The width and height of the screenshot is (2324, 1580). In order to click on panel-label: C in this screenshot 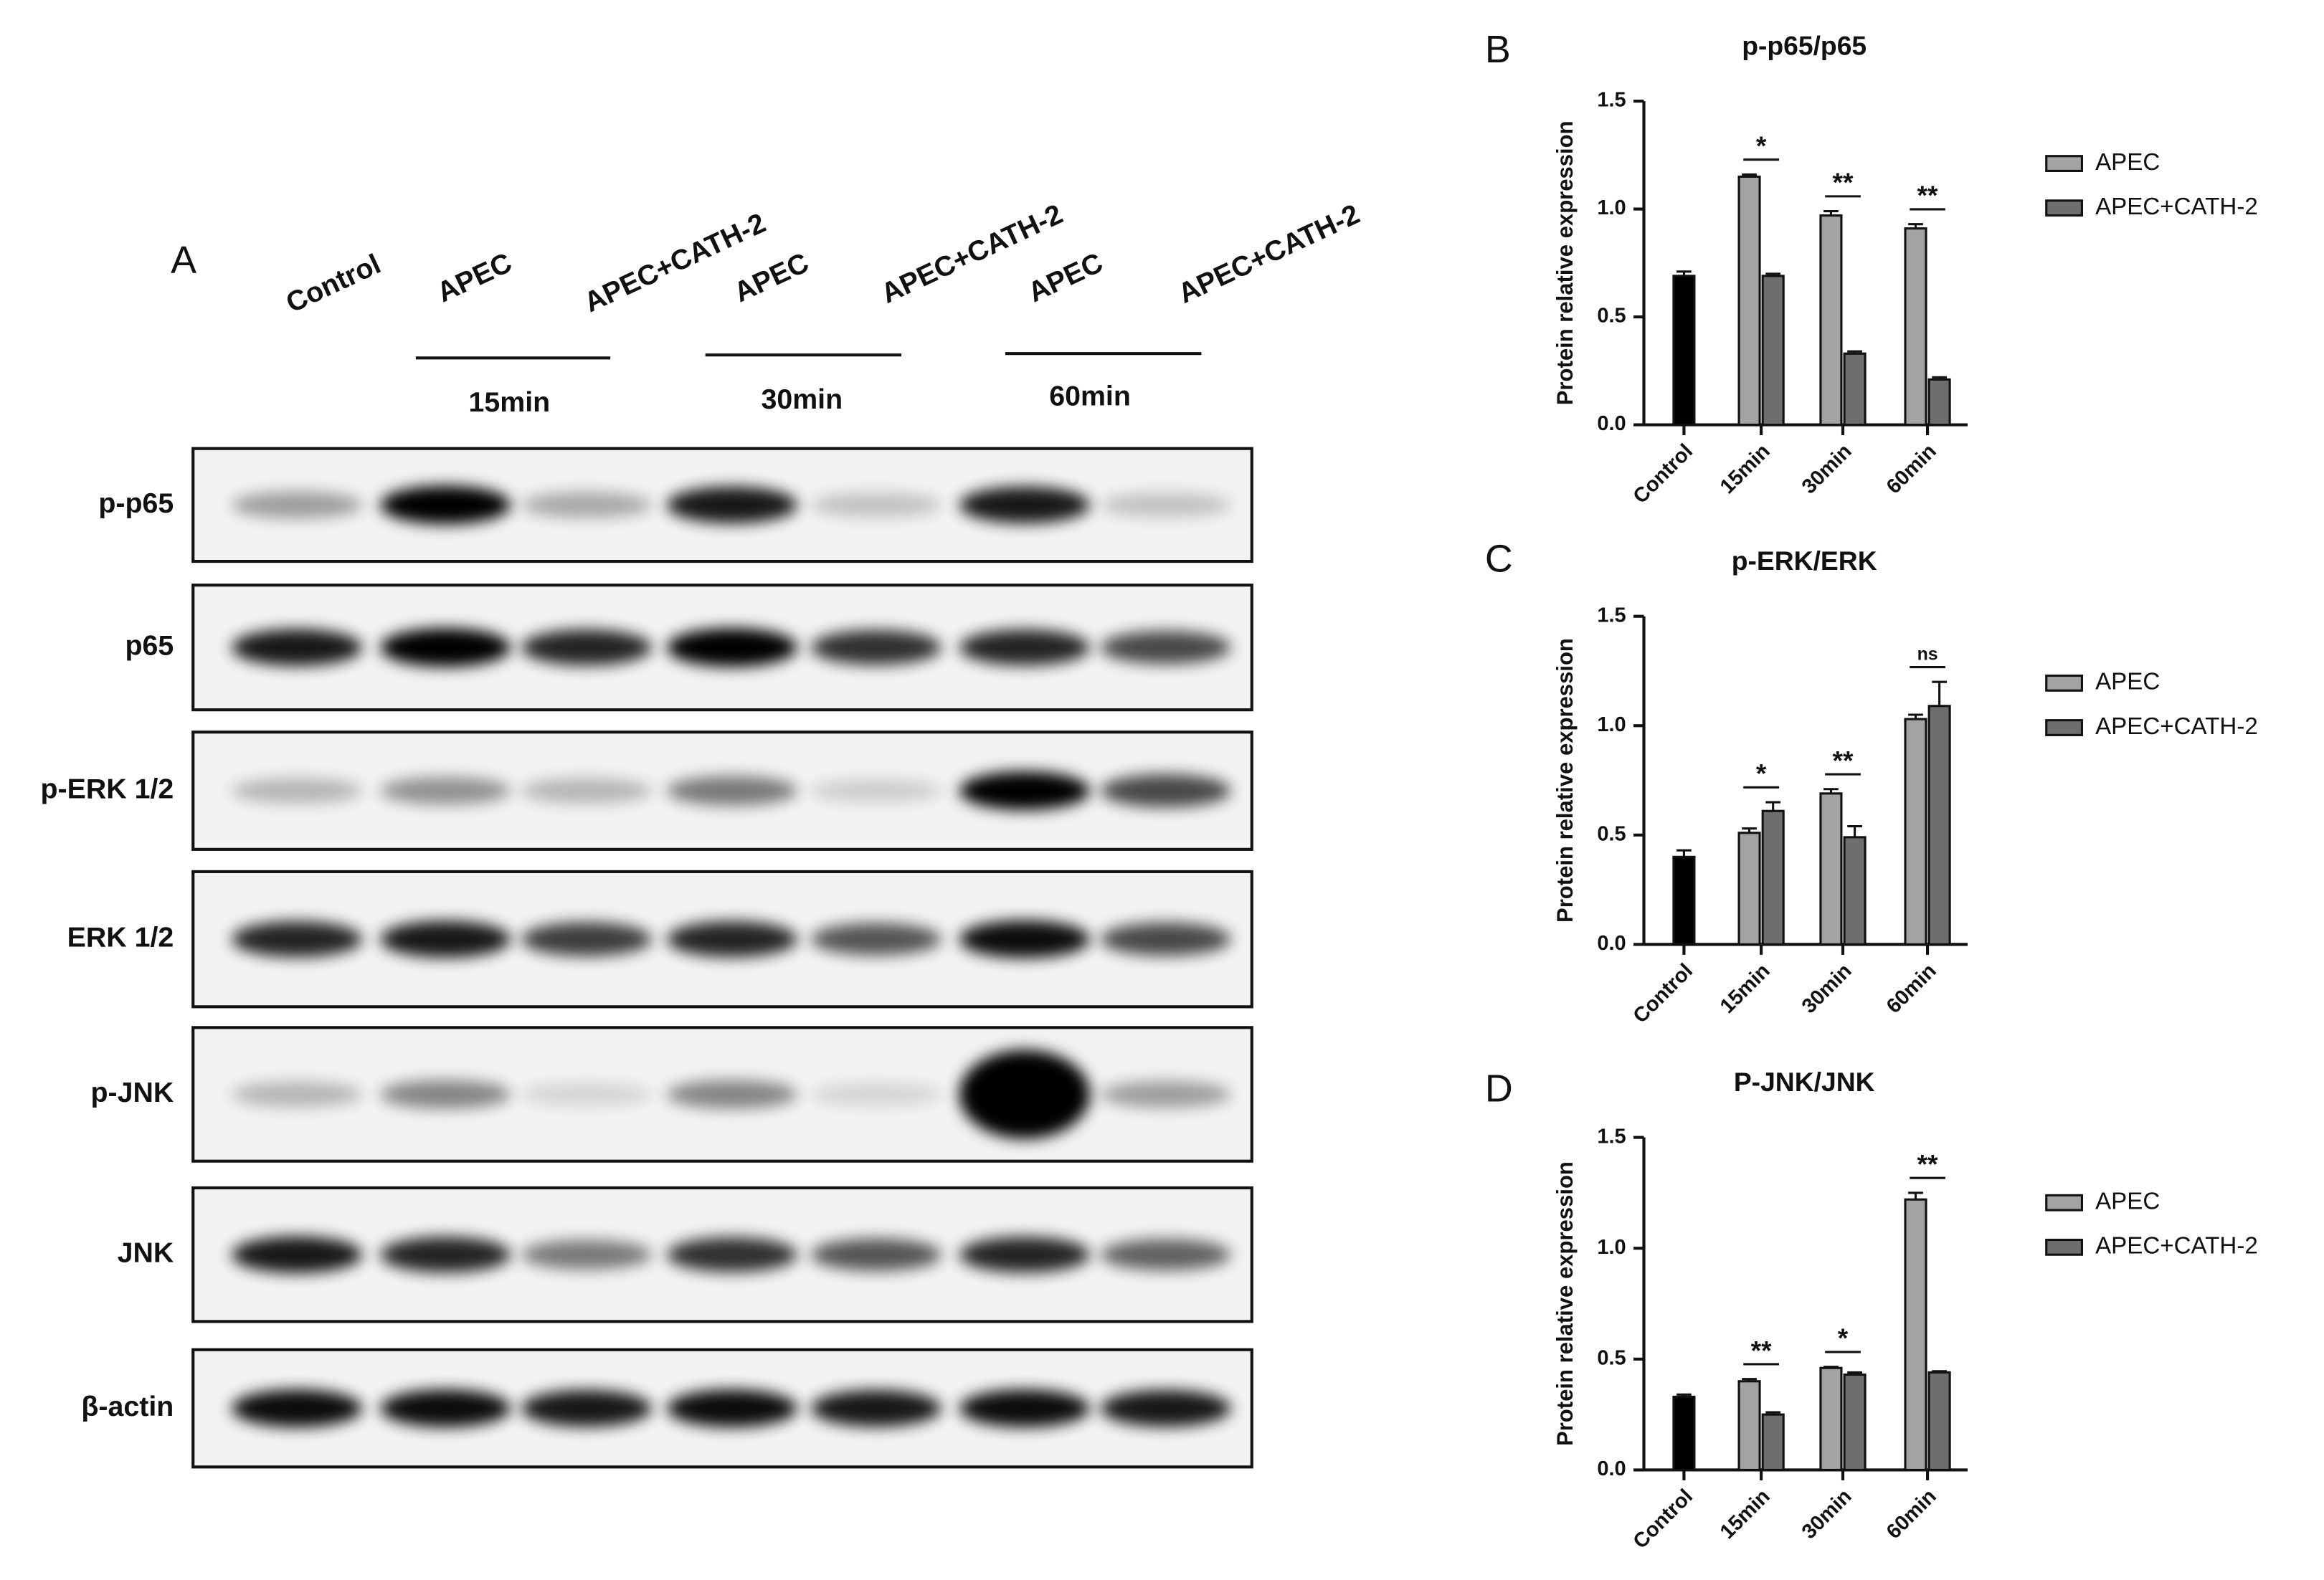, I will do `click(1499, 558)`.